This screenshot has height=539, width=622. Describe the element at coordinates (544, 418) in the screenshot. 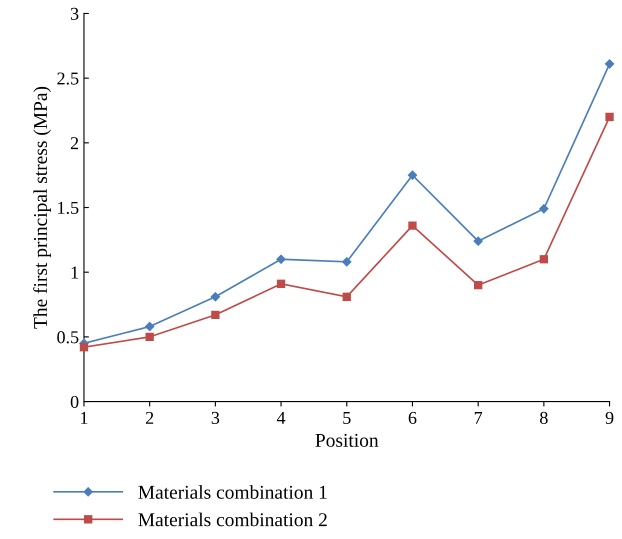

I see `x-tick-label: 8` at that location.